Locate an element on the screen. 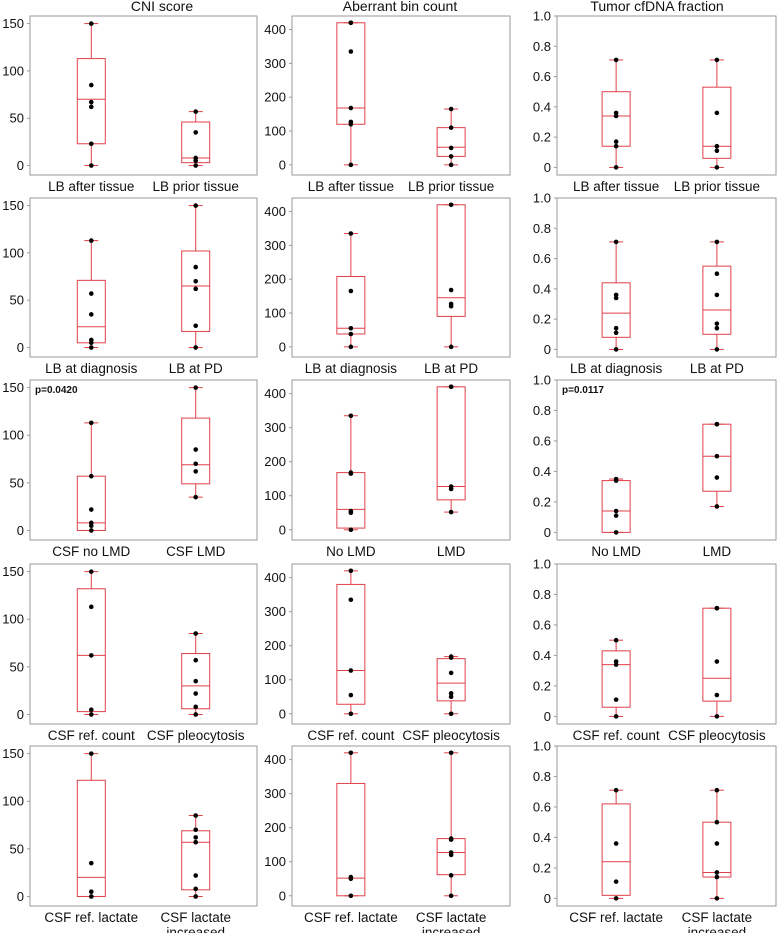  x-category-label: CSF ref. count is located at coordinates (616, 735).